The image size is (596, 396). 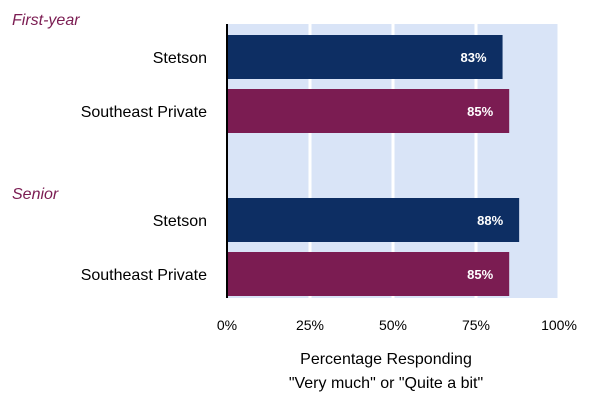 I want to click on data-label: 88%, so click(x=490, y=220).